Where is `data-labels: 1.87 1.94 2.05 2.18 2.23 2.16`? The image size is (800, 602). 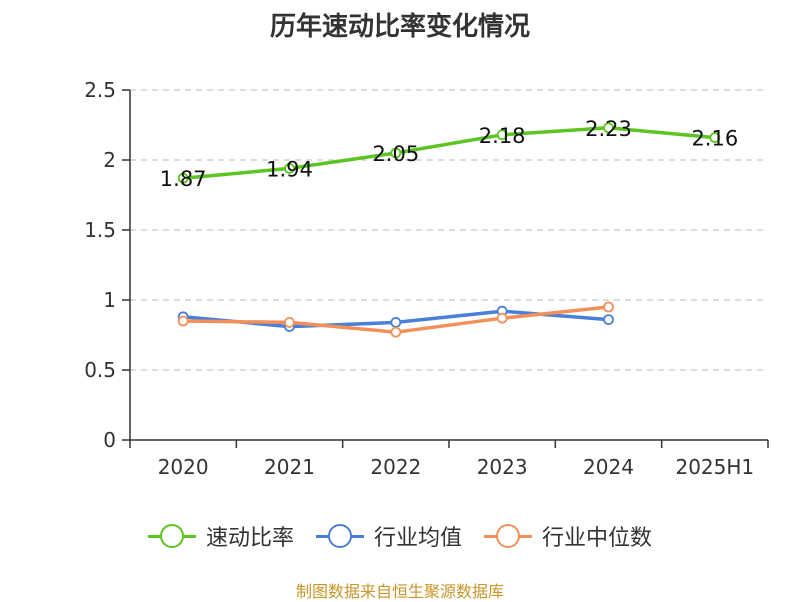 data-labels: 1.87 1.94 2.05 2.18 2.23 2.16 is located at coordinates (449, 154).